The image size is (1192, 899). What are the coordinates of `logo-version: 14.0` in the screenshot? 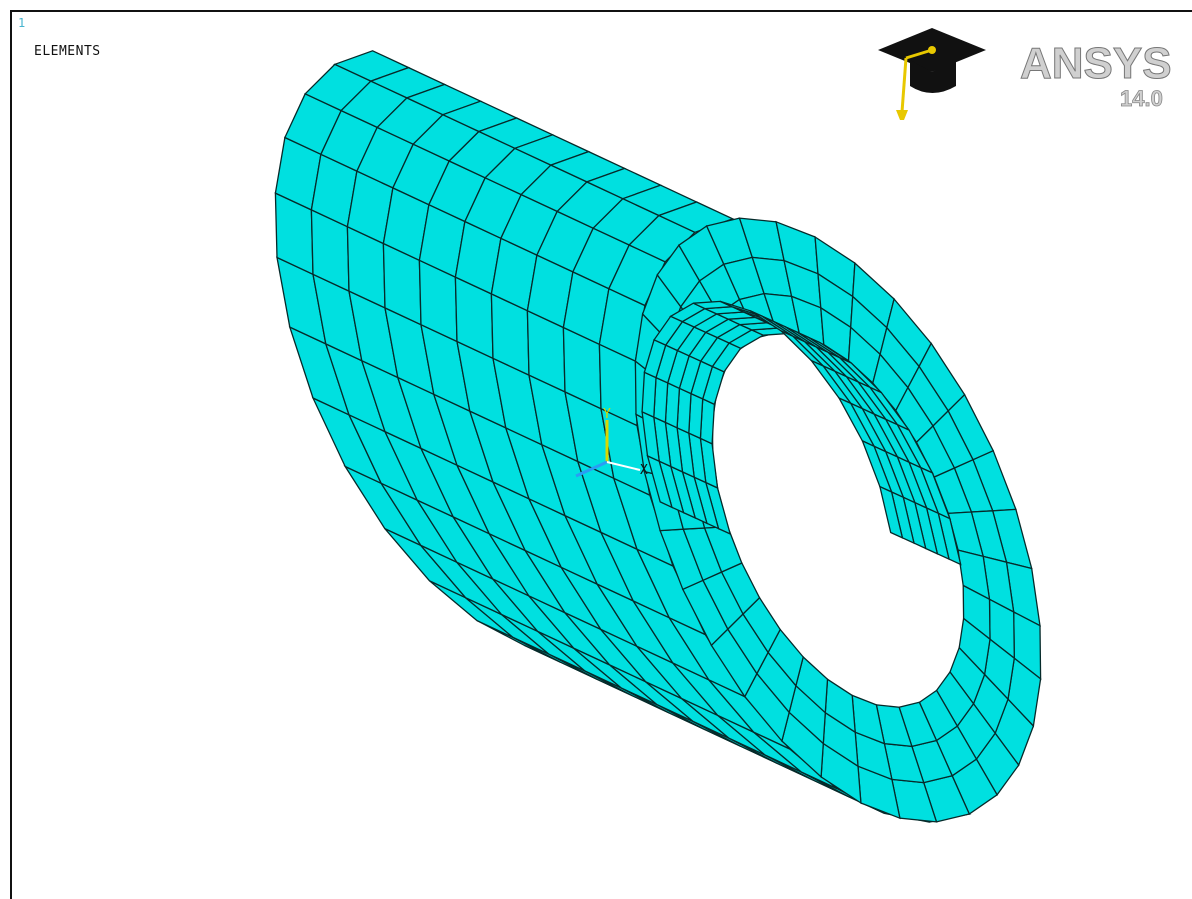 It's located at (1141, 98).